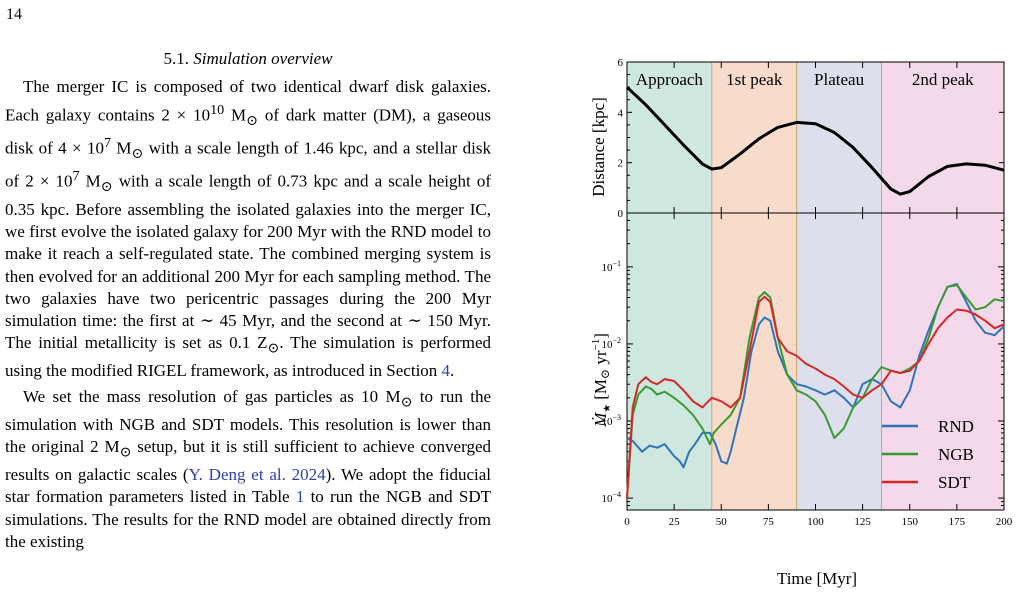 The height and width of the screenshot is (592, 1020). What do you see at coordinates (627, 522) in the screenshot?
I see `x-tick-label: 0` at bounding box center [627, 522].